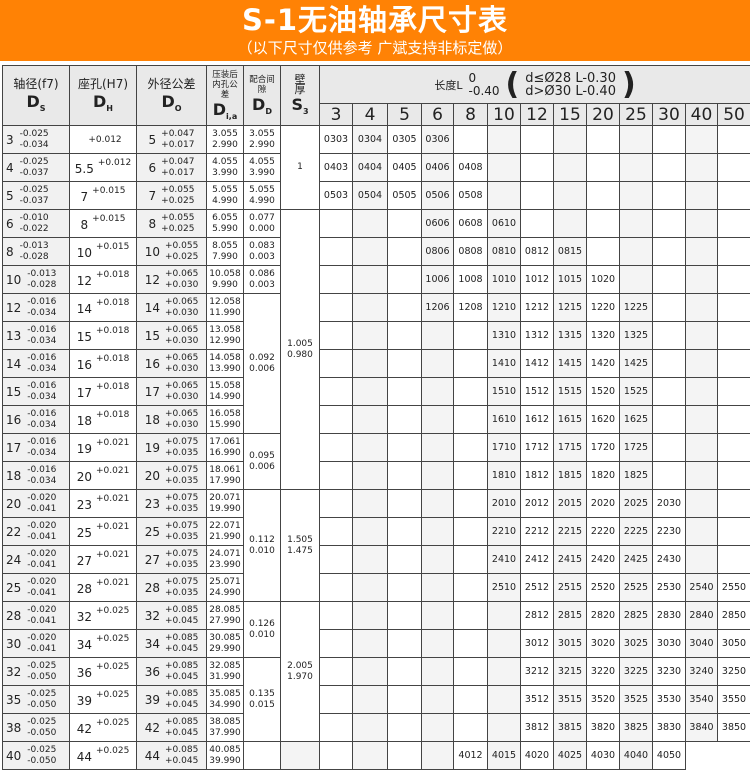 This screenshot has width=750, height=770. What do you see at coordinates (570, 559) in the screenshot?
I see `part-code: 2415` at bounding box center [570, 559].